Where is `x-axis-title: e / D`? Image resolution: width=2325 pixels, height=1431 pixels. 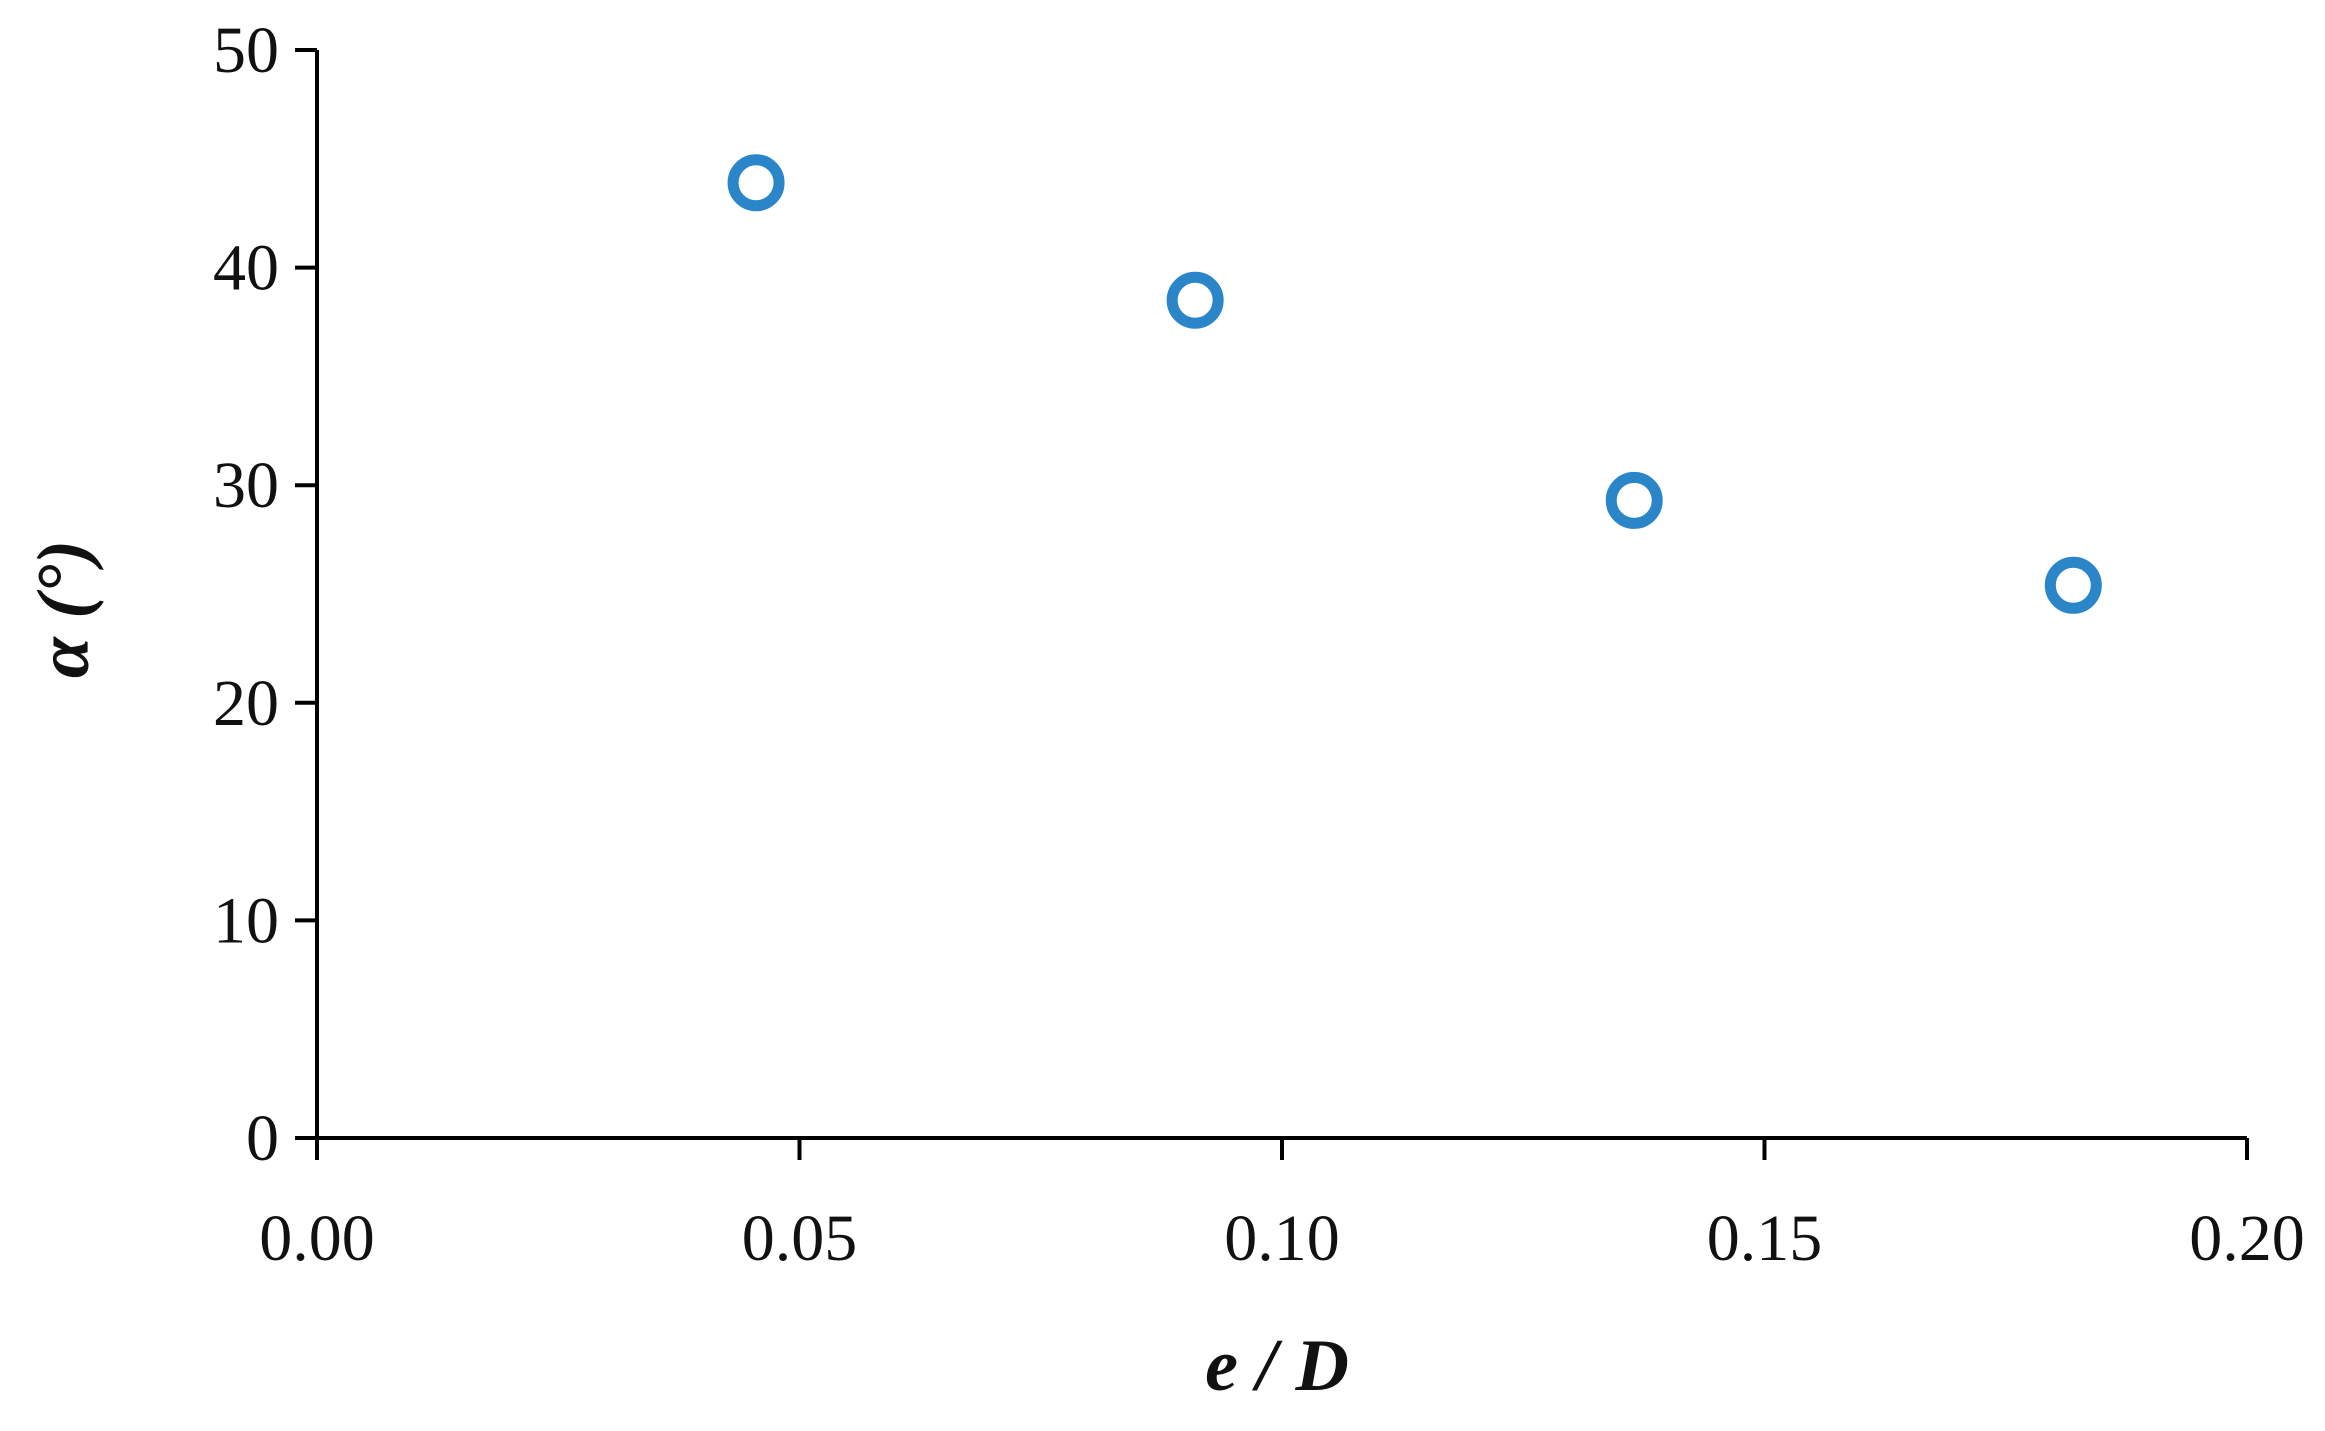 x-axis-title: e / D is located at coordinates (1277, 1366).